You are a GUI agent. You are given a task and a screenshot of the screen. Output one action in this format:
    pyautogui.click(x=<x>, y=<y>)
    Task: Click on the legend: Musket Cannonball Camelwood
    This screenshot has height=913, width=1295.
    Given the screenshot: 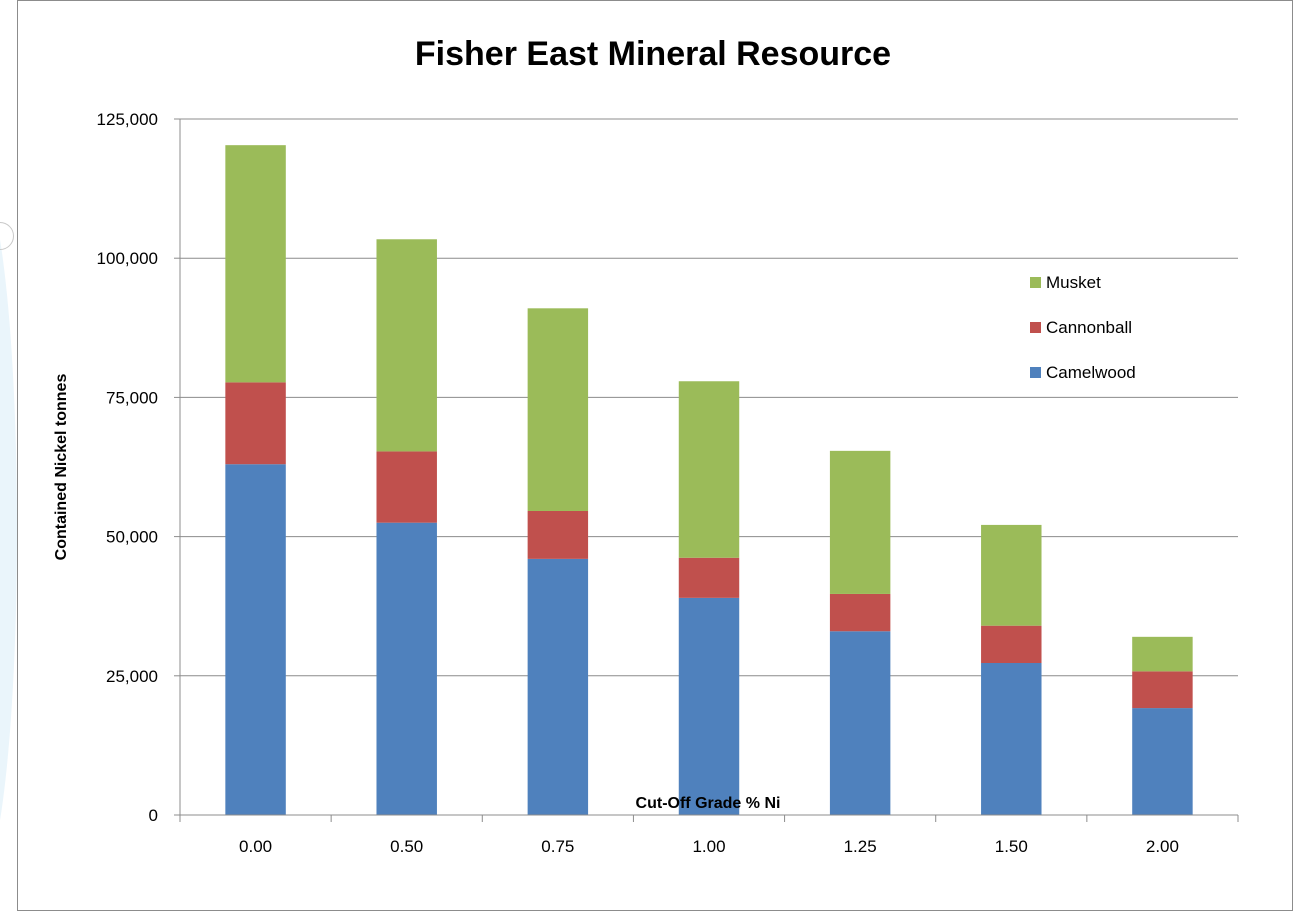 What is the action you would take?
    pyautogui.click(x=1083, y=327)
    